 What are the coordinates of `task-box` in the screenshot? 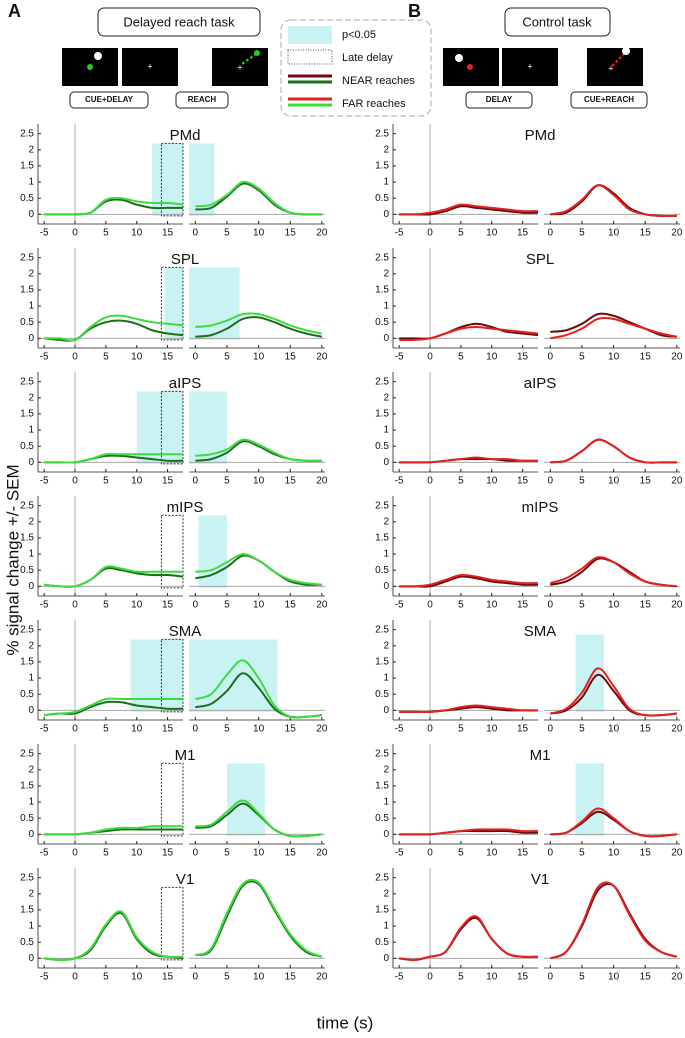 It's located at (557, 22).